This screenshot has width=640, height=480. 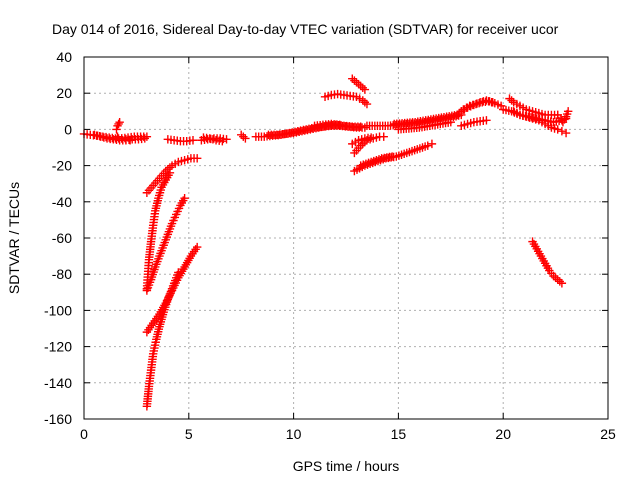 What do you see at coordinates (62, 238) in the screenshot?
I see `y-tick-label: -60` at bounding box center [62, 238].